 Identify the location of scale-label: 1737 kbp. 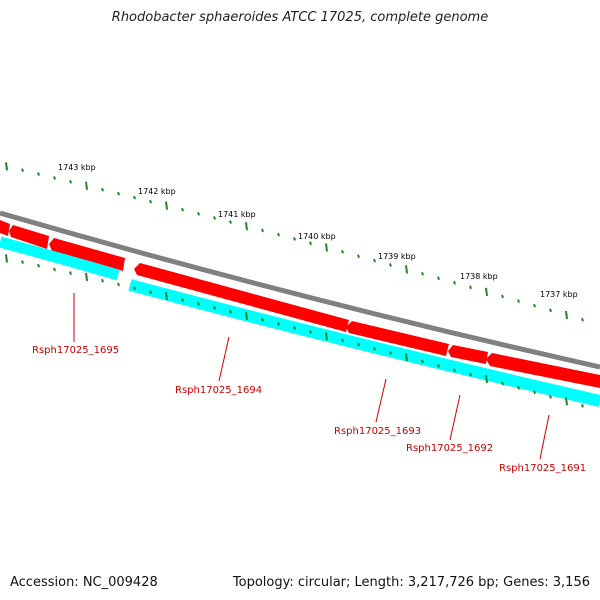
(559, 294).